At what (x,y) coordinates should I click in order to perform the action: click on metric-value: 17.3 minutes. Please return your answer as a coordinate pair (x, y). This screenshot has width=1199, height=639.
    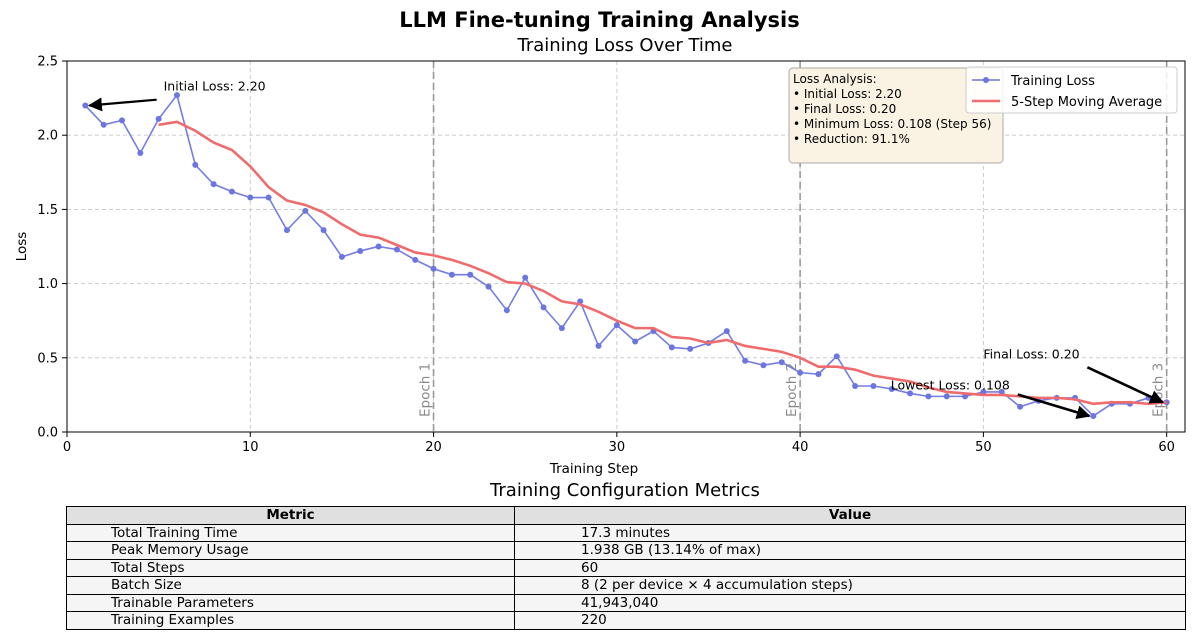
    Looking at the image, I should click on (850, 532).